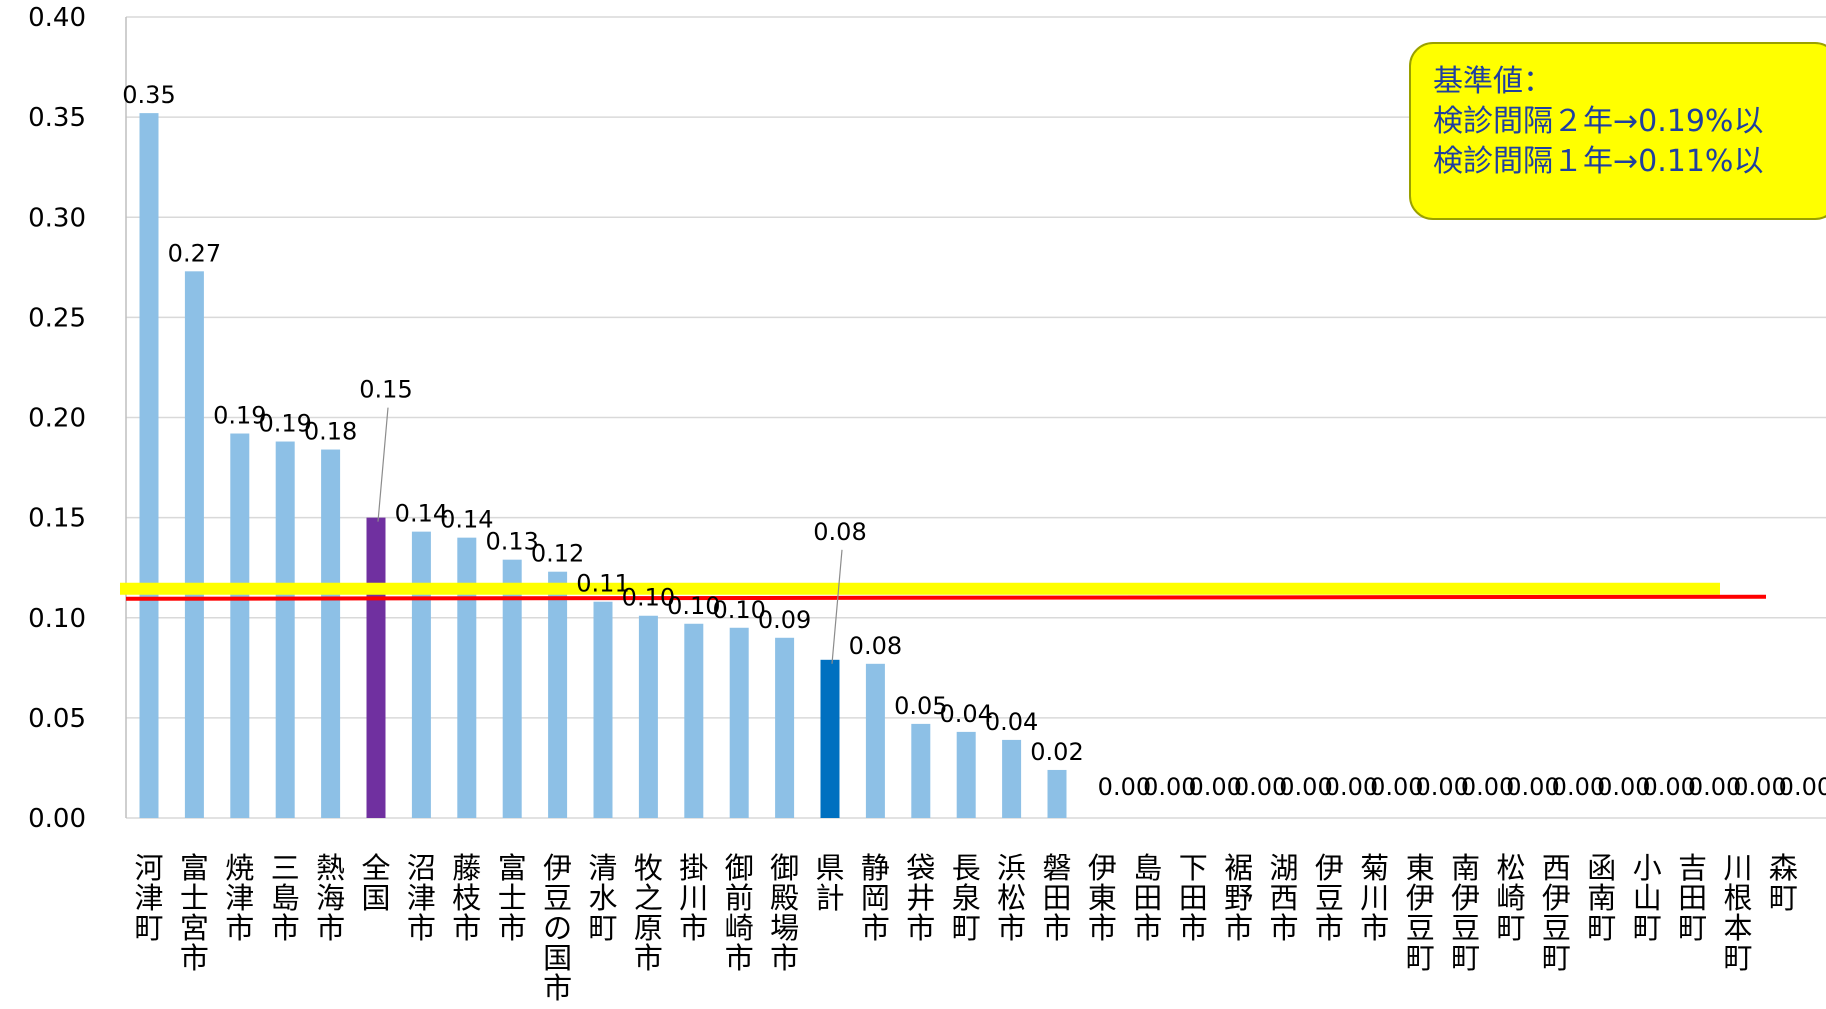  Describe the element at coordinates (1193, 898) in the screenshot. I see `category-label: 田` at that location.